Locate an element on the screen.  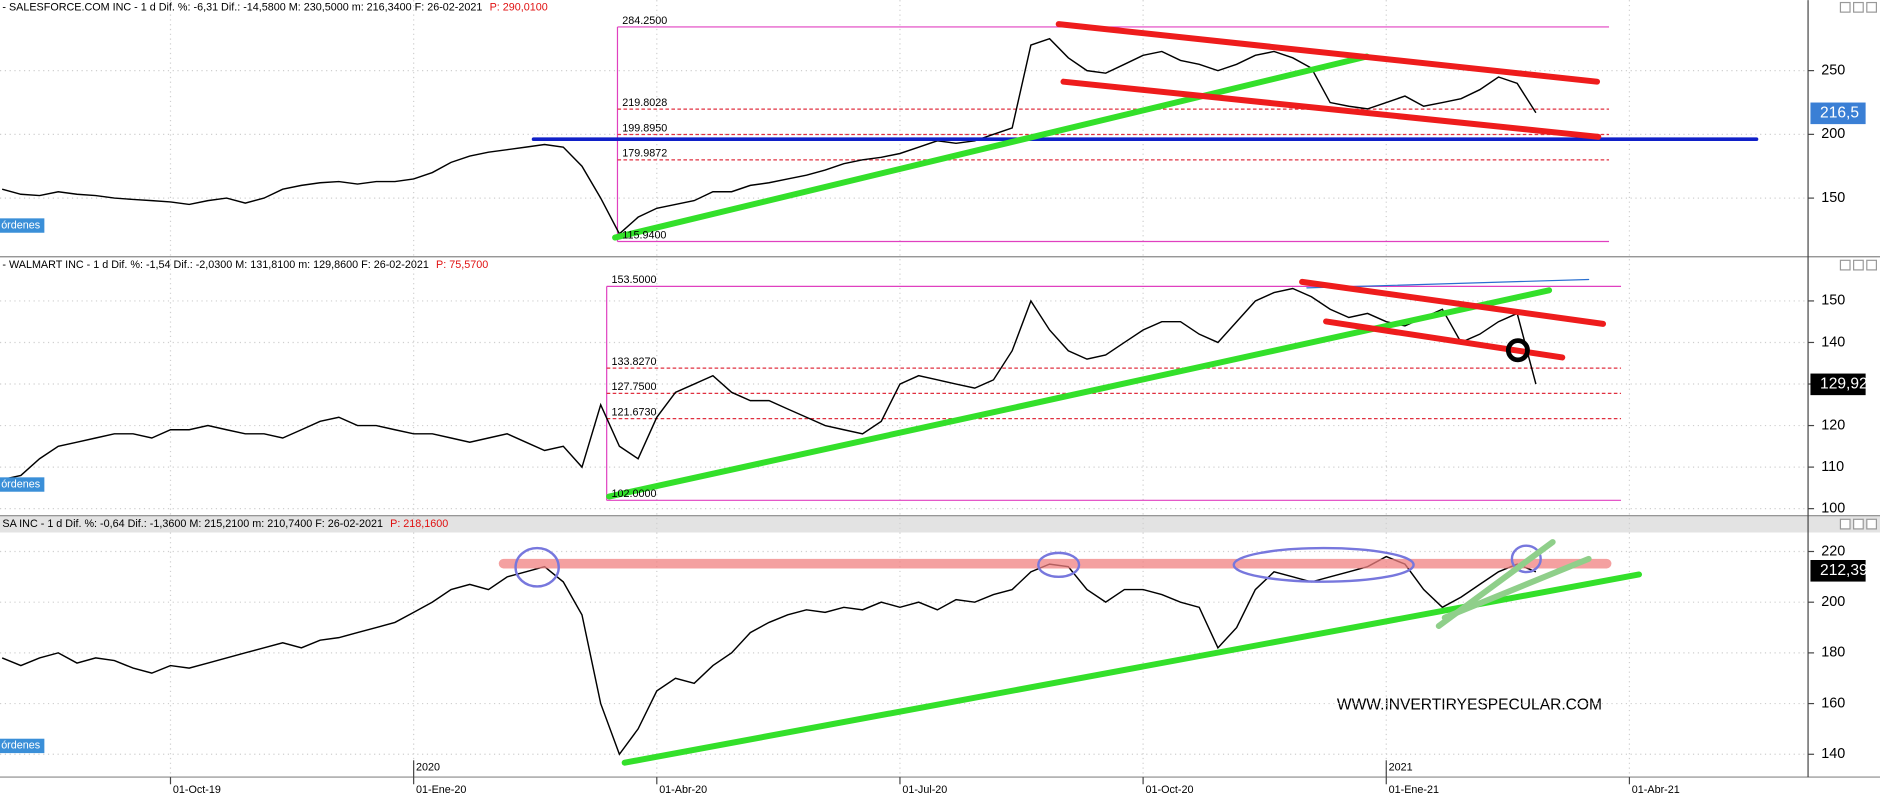
x-tick-label: 01-Oct-19 is located at coordinates (197, 790).